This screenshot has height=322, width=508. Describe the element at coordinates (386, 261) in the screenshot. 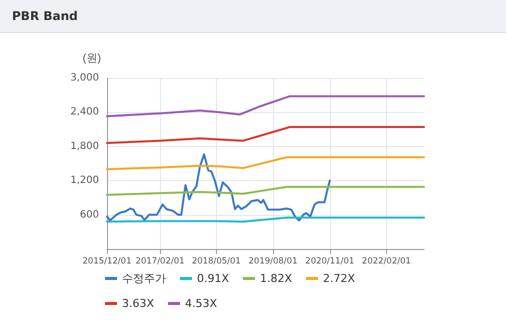

I see `x-tick-label: 2022/02/01` at that location.